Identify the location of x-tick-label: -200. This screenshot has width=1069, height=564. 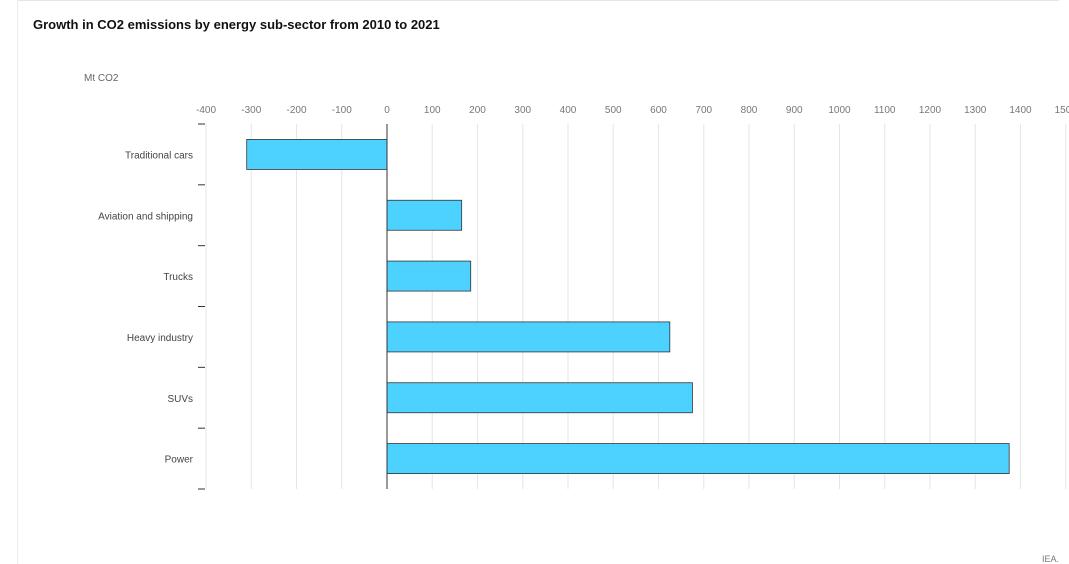
(296, 110).